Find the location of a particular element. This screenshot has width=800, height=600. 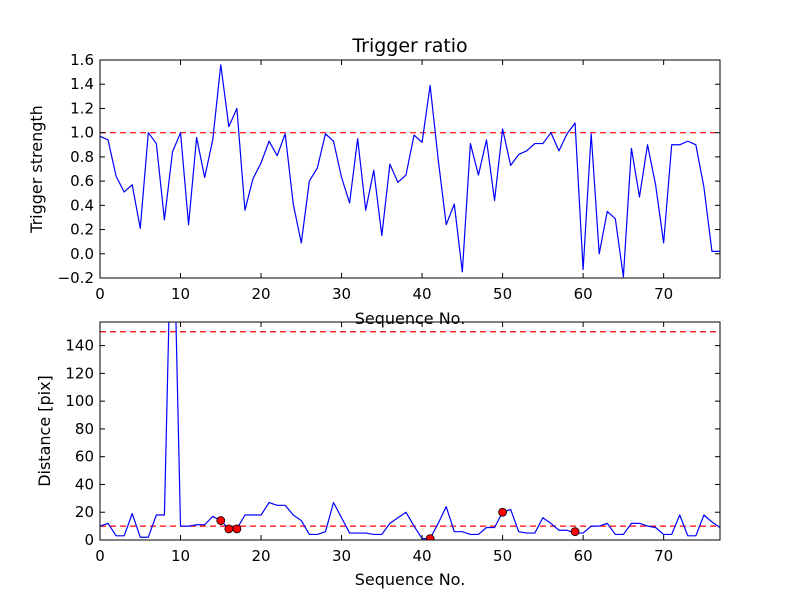

y-tick-label: 0.0 is located at coordinates (82, 254).